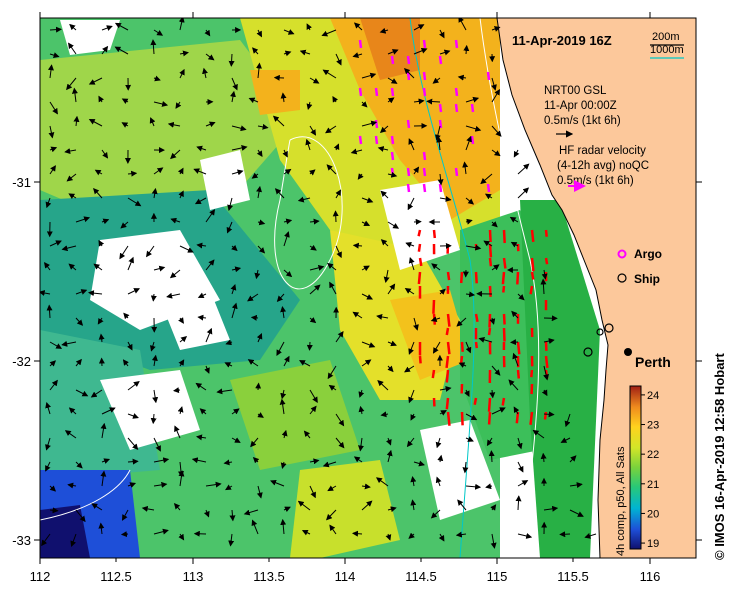 The width and height of the screenshot is (739, 592). I want to click on y-tick-label: -31, so click(21, 182).